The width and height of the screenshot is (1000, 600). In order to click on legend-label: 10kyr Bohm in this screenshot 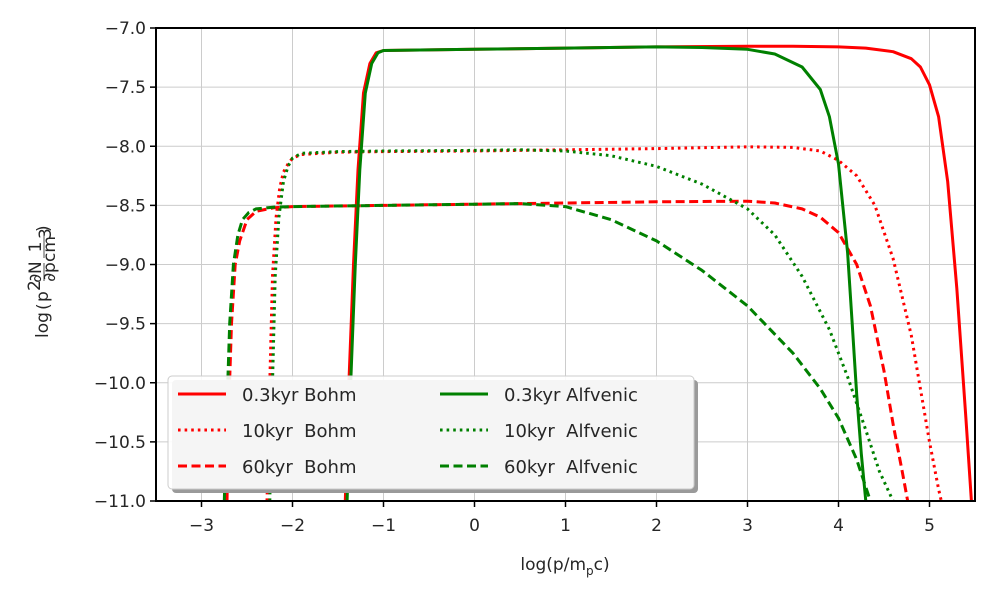, I will do `click(299, 431)`.